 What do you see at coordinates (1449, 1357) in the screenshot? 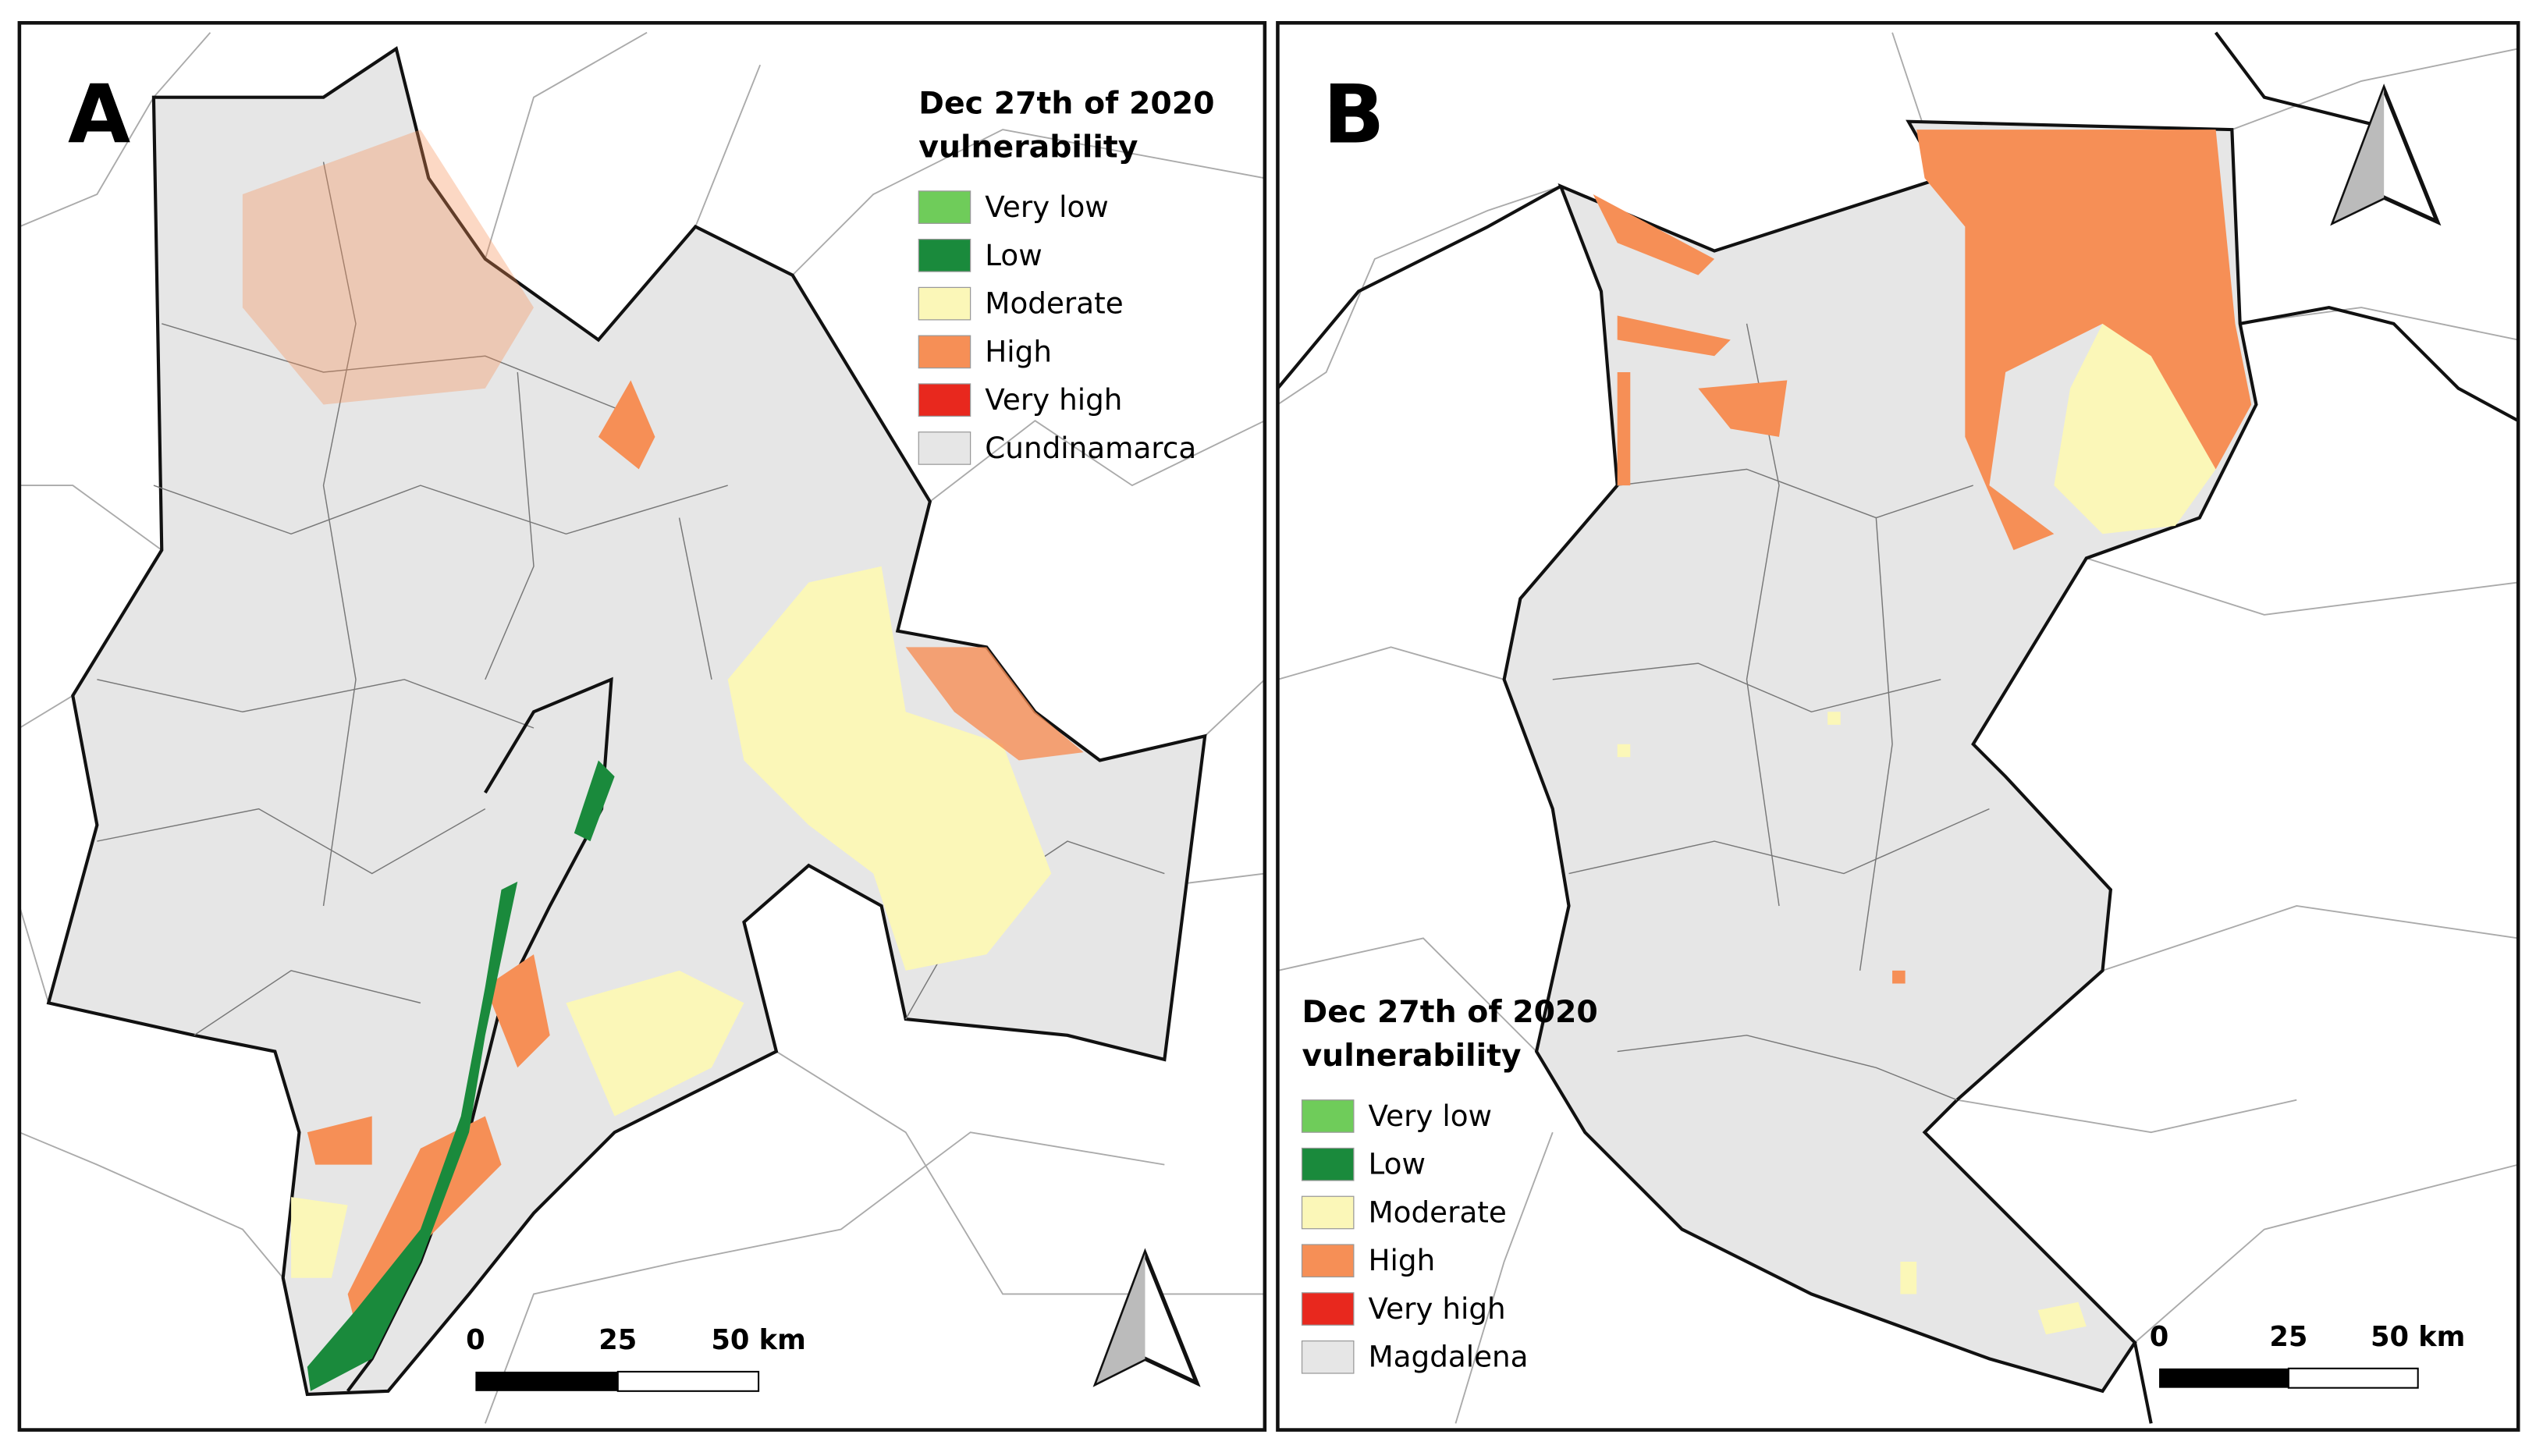
I see `legend-label: Magdalena` at bounding box center [1449, 1357].